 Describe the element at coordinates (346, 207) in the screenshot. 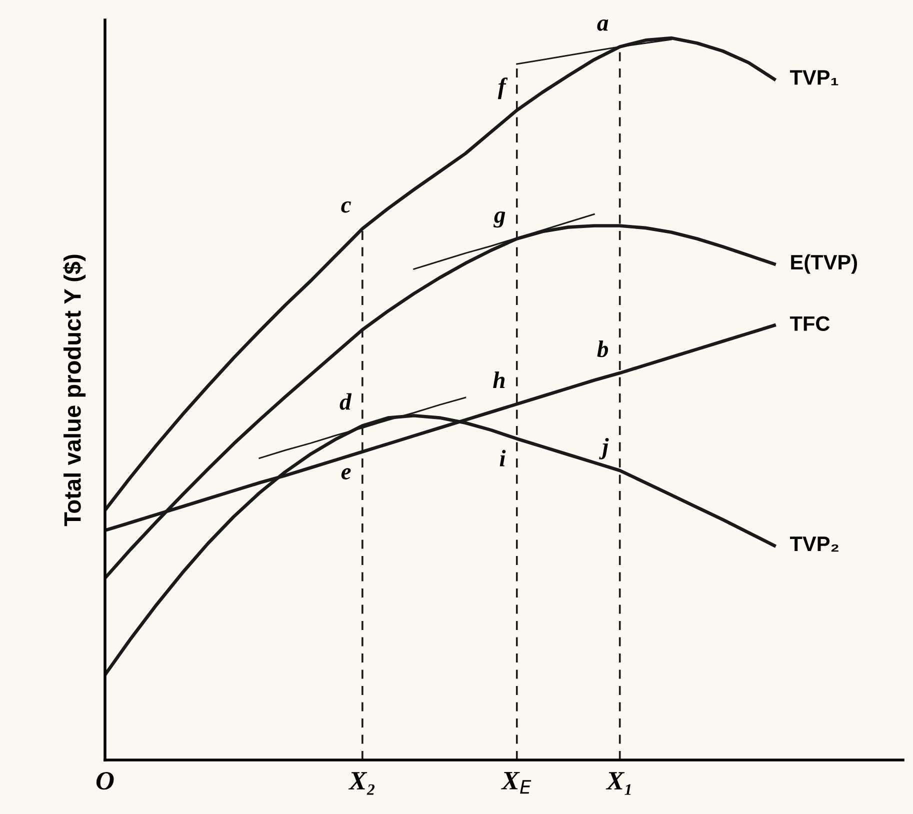

I see `annotation: c` at that location.